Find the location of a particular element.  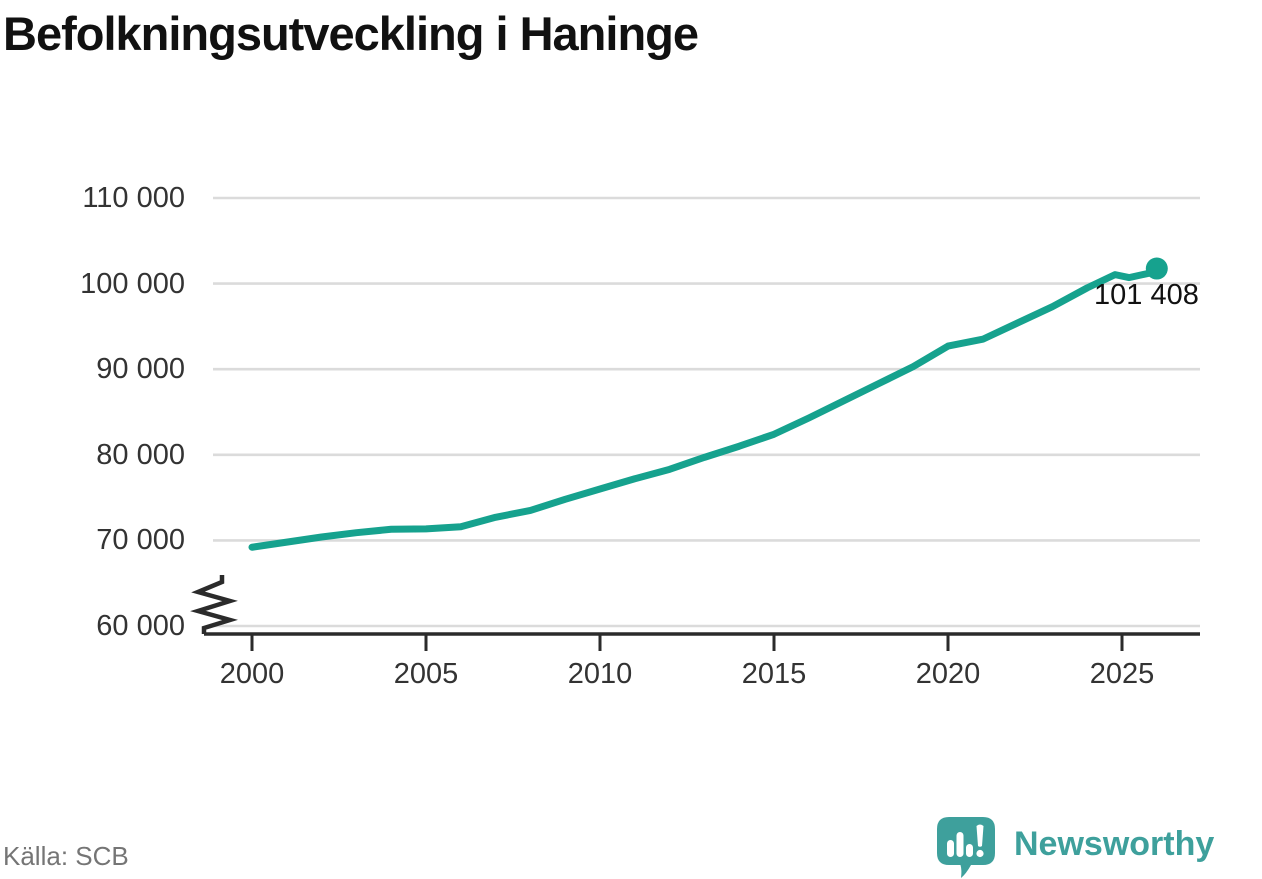

newsworthy-logo-icon is located at coordinates (966, 847).